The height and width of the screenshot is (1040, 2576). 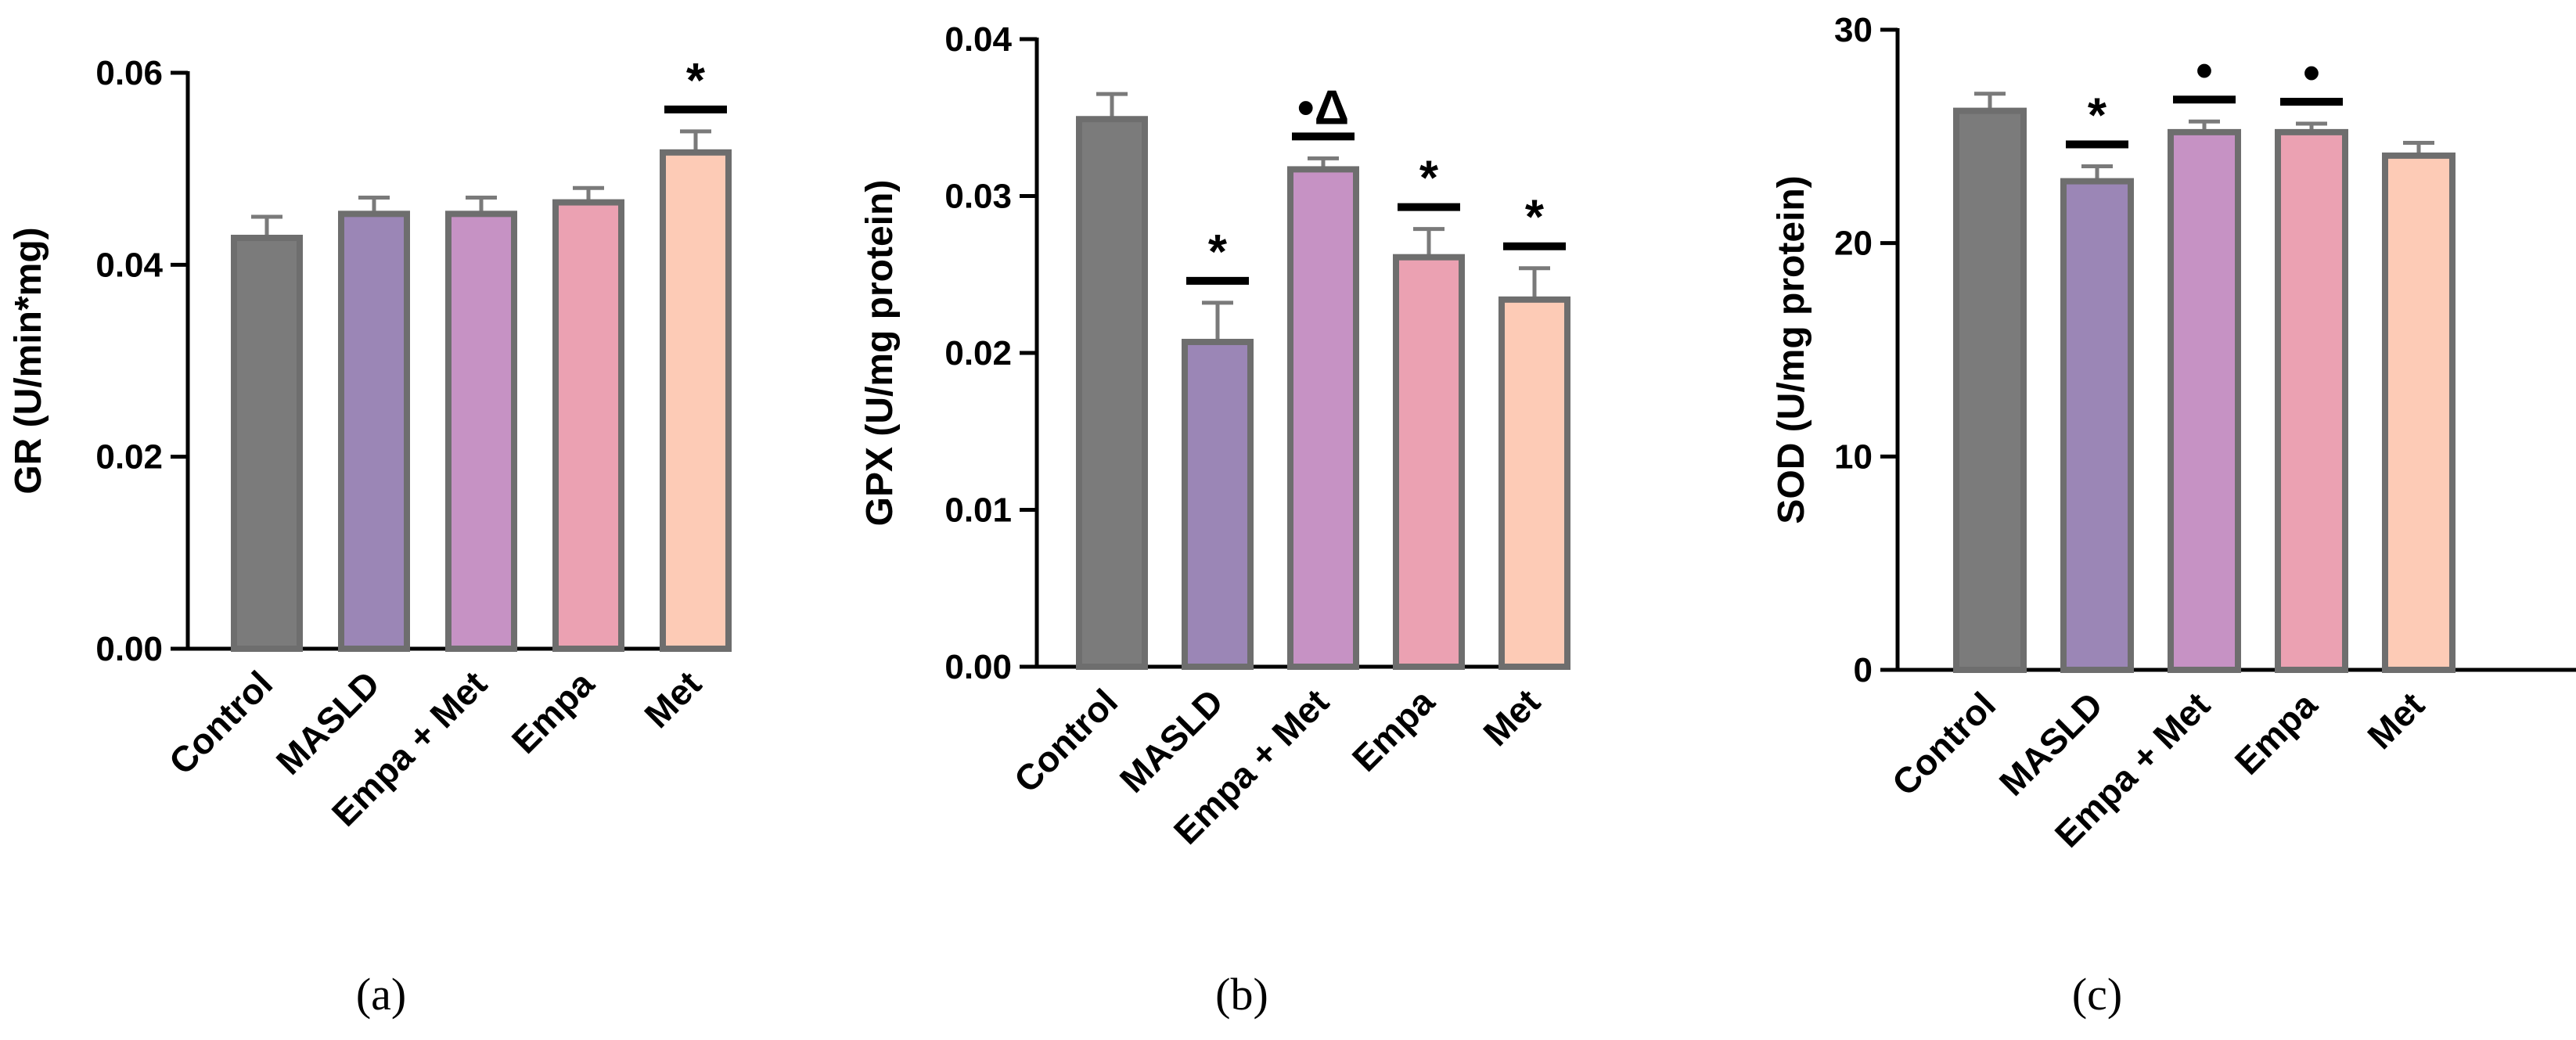 I want to click on y-axis-label: SOD (U/mg protein), so click(x=1792, y=349).